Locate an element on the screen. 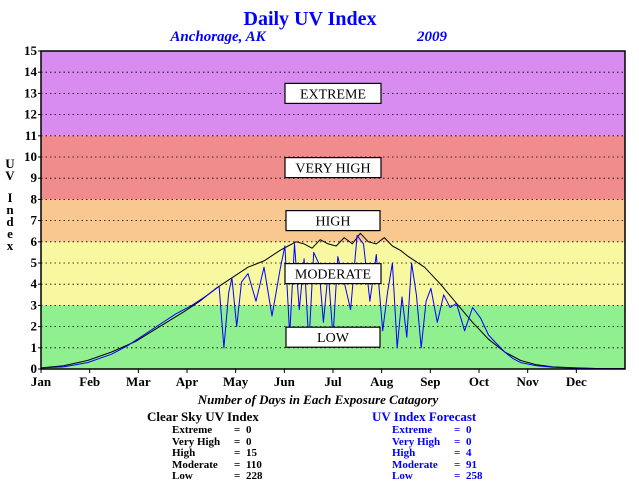 The width and height of the screenshot is (639, 498). x-tick-label: Mar is located at coordinates (138, 381).